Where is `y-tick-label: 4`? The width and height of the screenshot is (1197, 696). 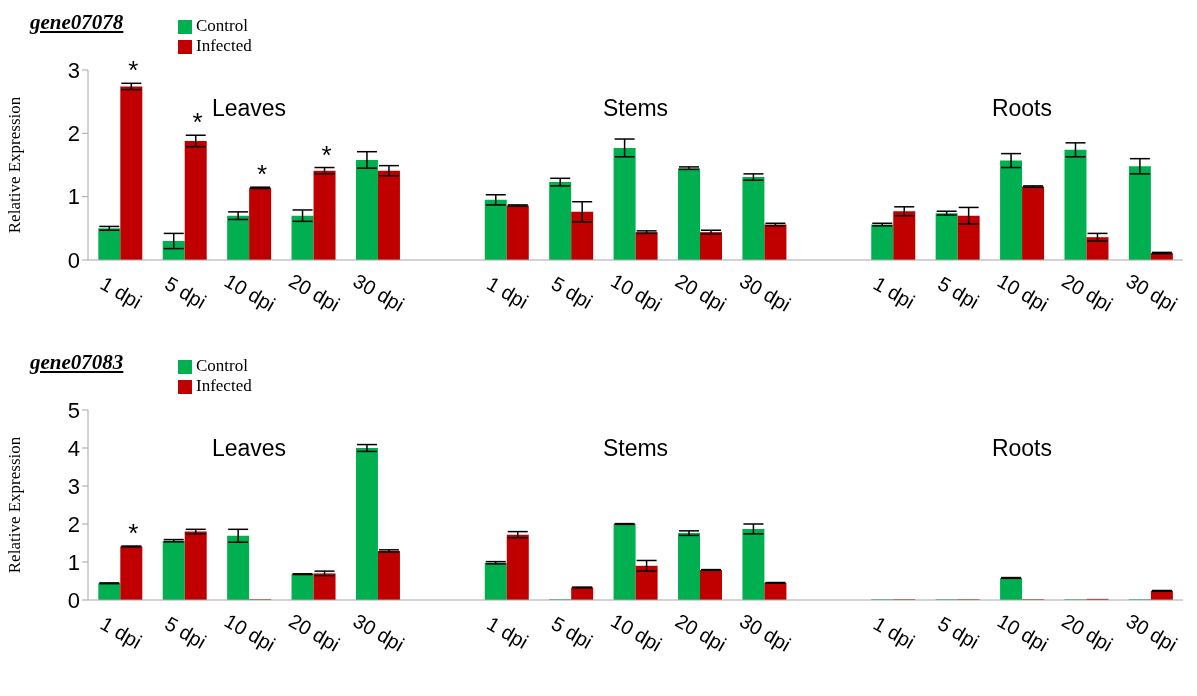
y-tick-label: 4 is located at coordinates (73, 448).